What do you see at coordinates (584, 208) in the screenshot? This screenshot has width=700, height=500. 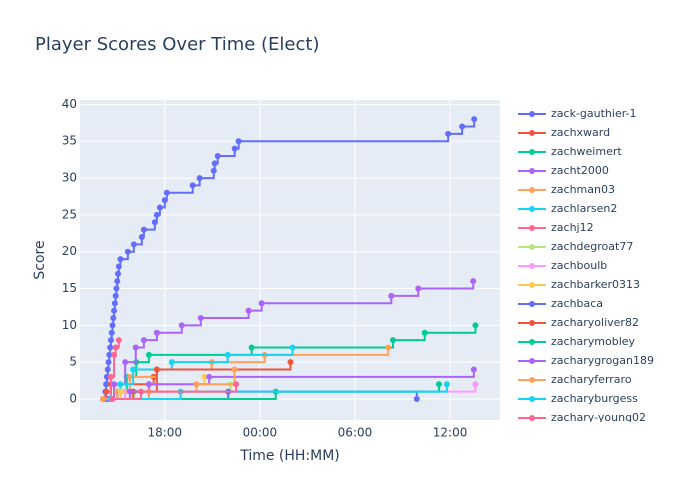 I see `legend-label: zachlarsen2` at bounding box center [584, 208].